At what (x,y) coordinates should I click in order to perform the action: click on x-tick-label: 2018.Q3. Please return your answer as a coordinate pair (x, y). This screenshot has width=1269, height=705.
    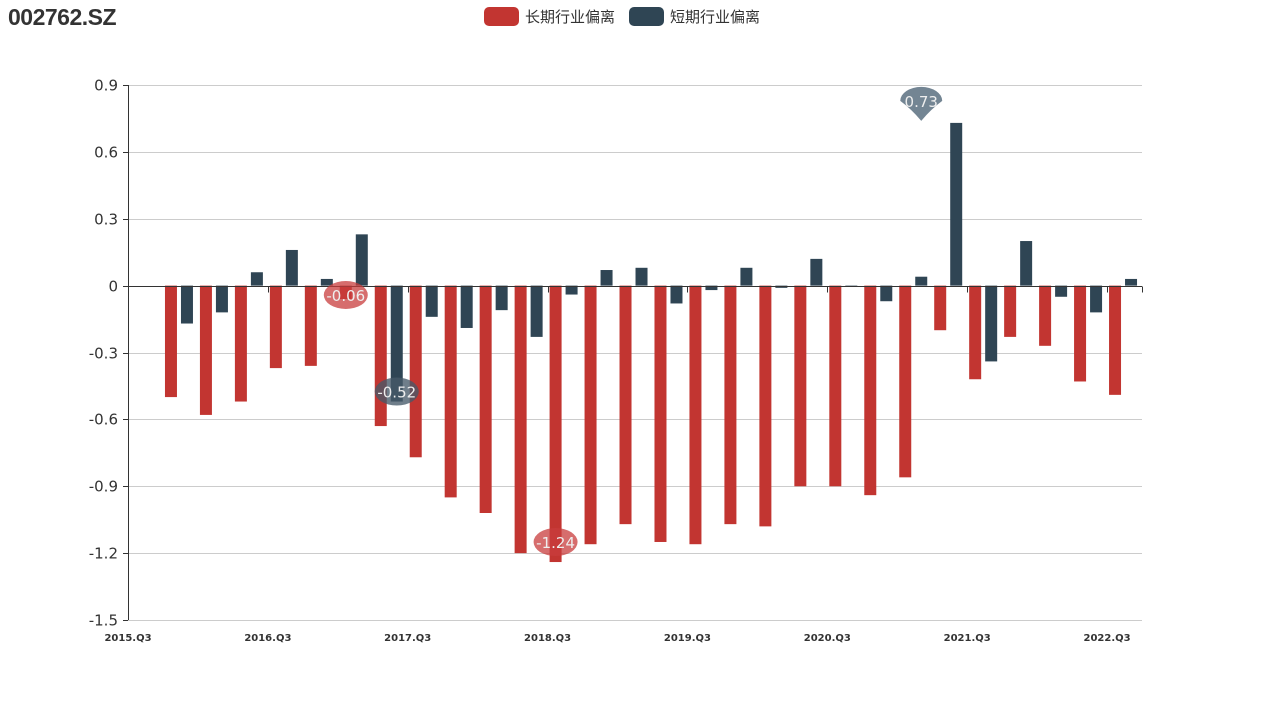
    Looking at the image, I should click on (547, 638).